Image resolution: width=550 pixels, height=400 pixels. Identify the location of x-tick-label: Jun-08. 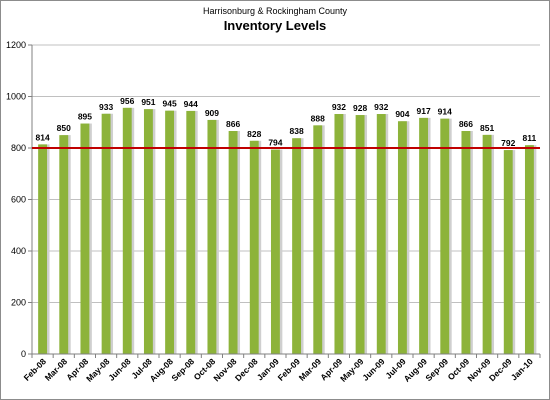
(119, 369).